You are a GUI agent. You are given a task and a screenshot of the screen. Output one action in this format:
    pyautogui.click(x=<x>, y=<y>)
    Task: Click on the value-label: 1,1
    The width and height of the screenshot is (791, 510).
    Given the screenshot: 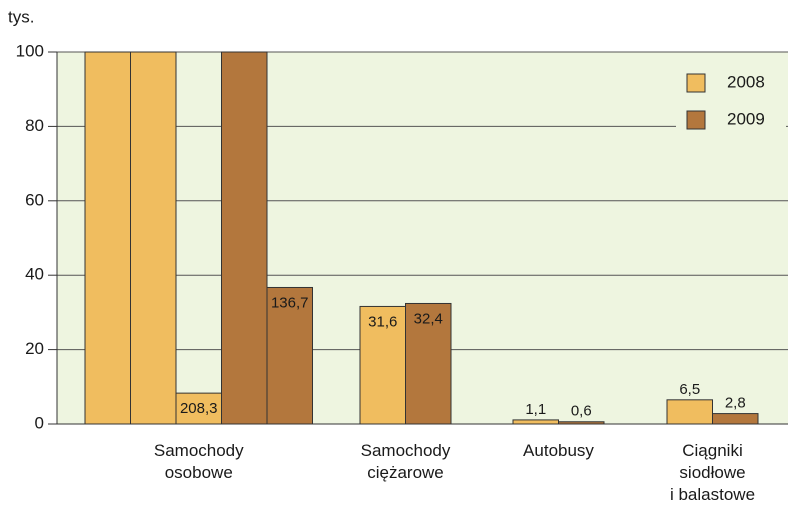 What is the action you would take?
    pyautogui.click(x=535, y=409)
    